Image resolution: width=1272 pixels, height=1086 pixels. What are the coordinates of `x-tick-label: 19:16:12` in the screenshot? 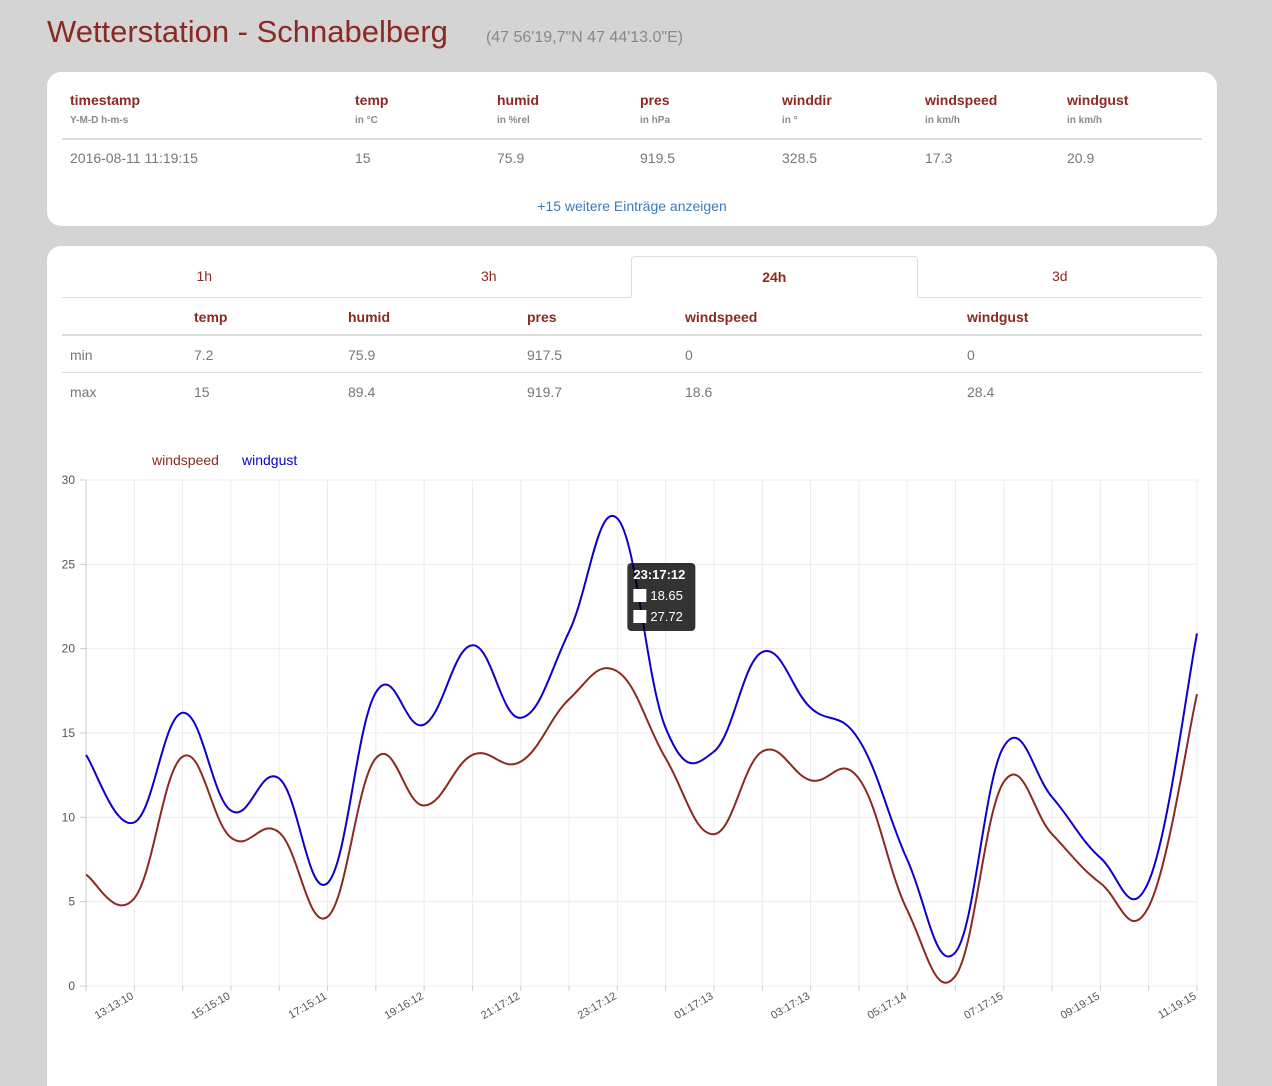 It's located at (404, 1006).